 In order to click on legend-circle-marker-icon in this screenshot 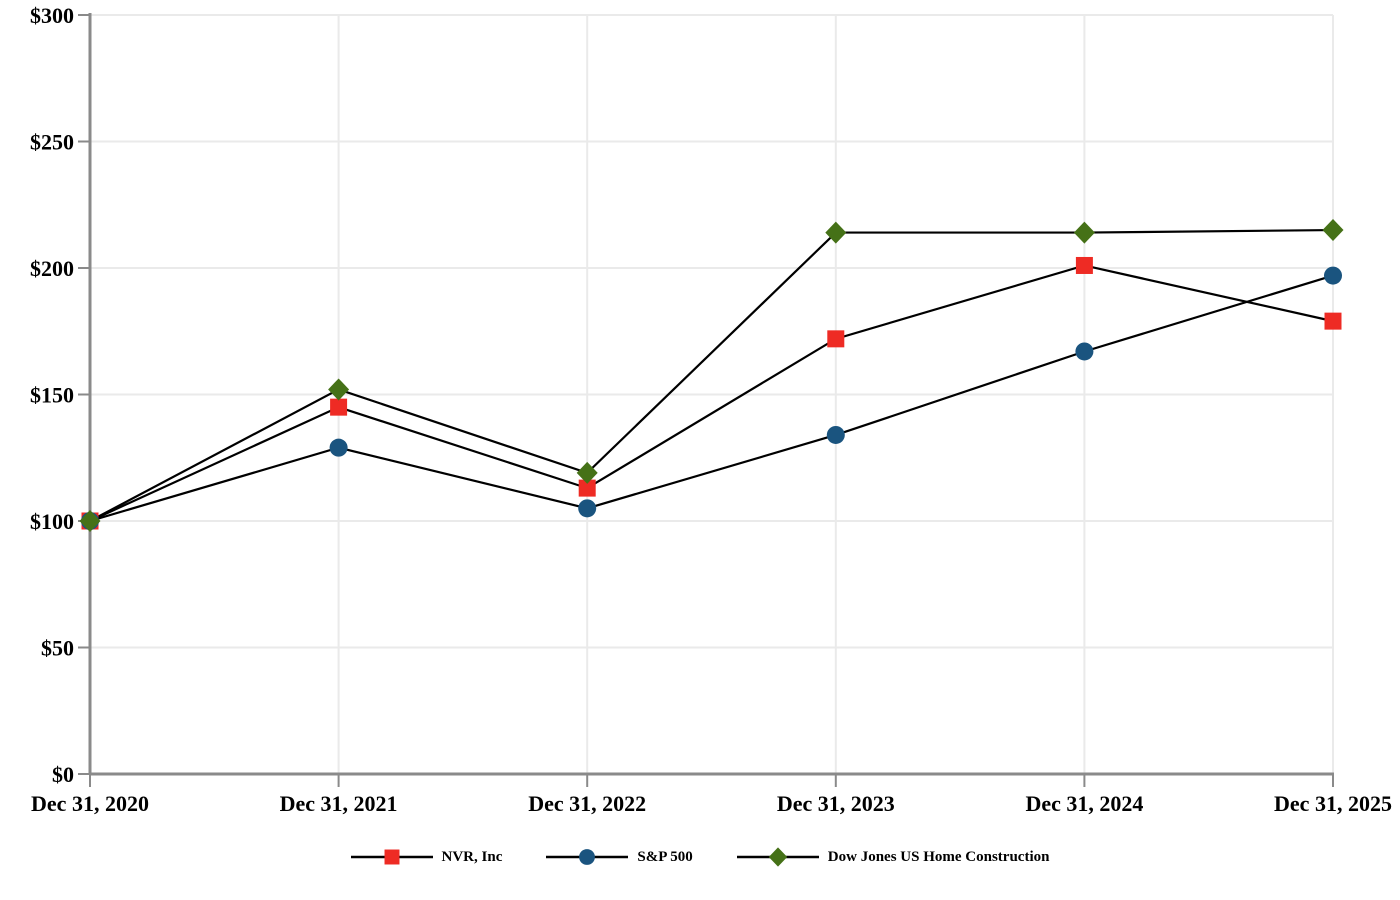, I will do `click(587, 857)`.